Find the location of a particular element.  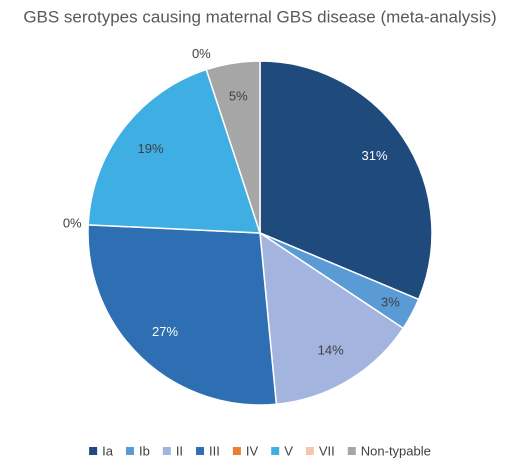

legend-label: Ia is located at coordinates (108, 450).